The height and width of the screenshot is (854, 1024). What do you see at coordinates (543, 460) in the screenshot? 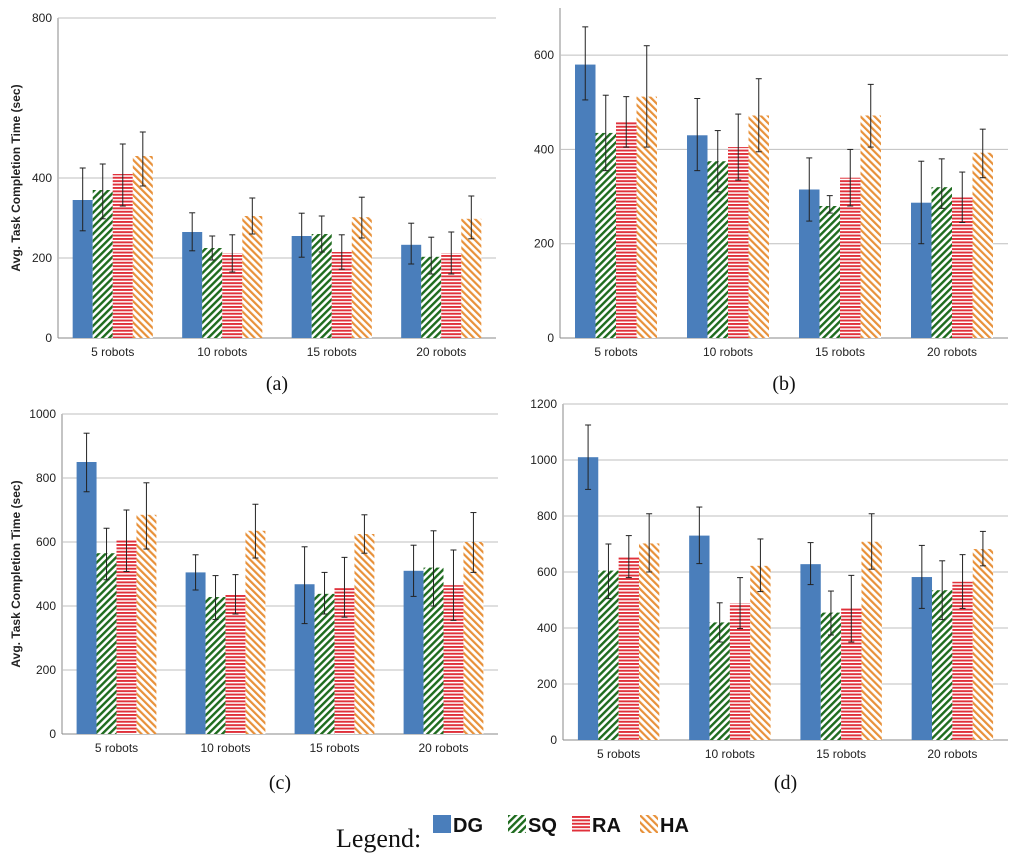
I see `panel-d-y-tick-1000: 1000` at bounding box center [543, 460].